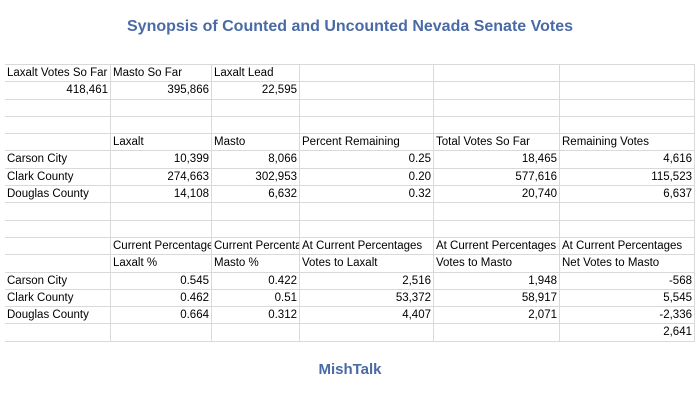 The height and width of the screenshot is (403, 700). I want to click on cell: Net Votes to Masto, so click(627, 264).